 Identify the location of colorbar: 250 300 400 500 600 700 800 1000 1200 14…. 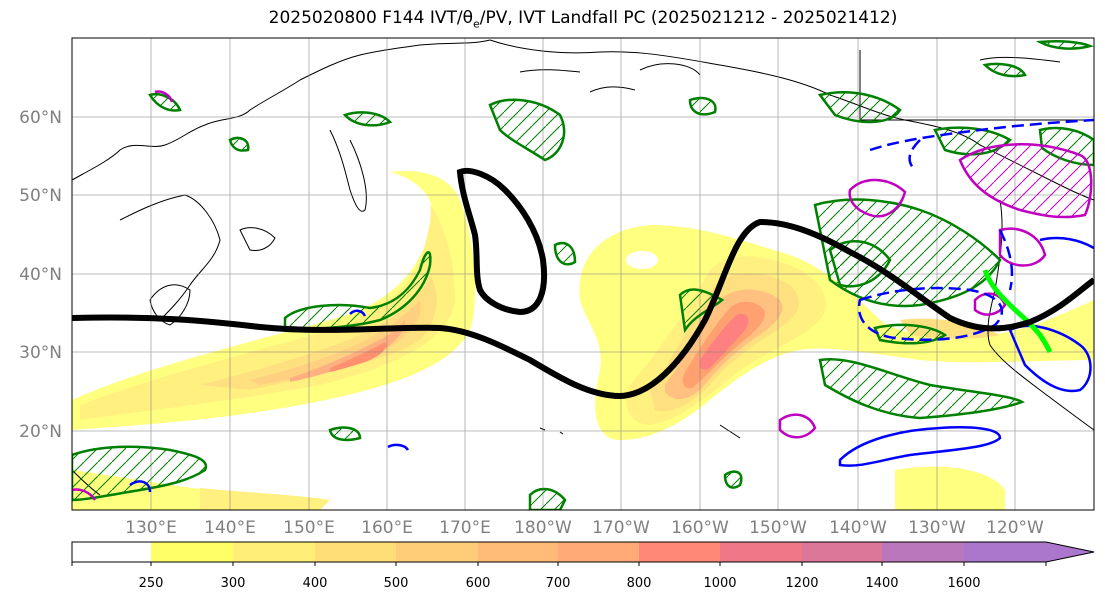
(583, 566).